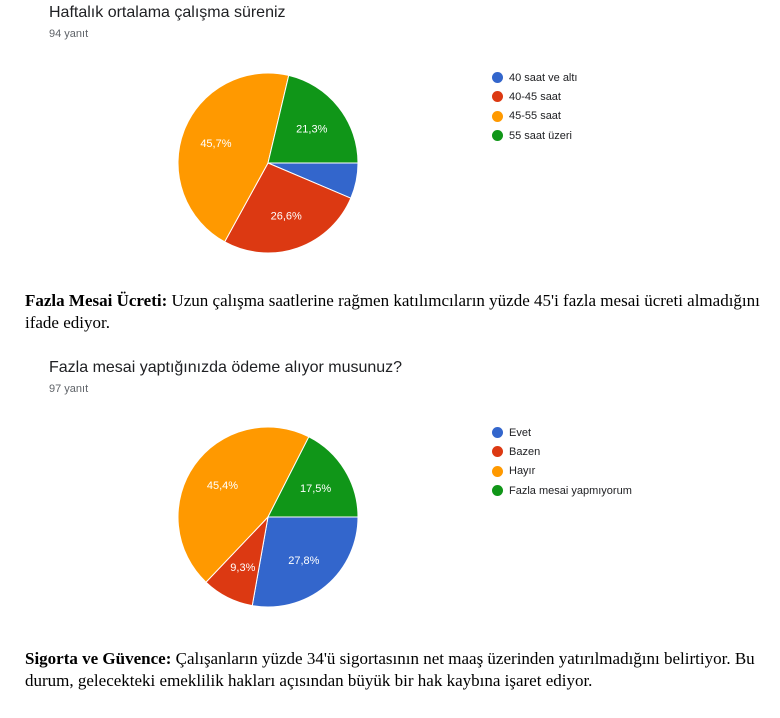 This screenshot has width=780, height=718. I want to click on legend-item: 40 saat ve altı, so click(535, 77).